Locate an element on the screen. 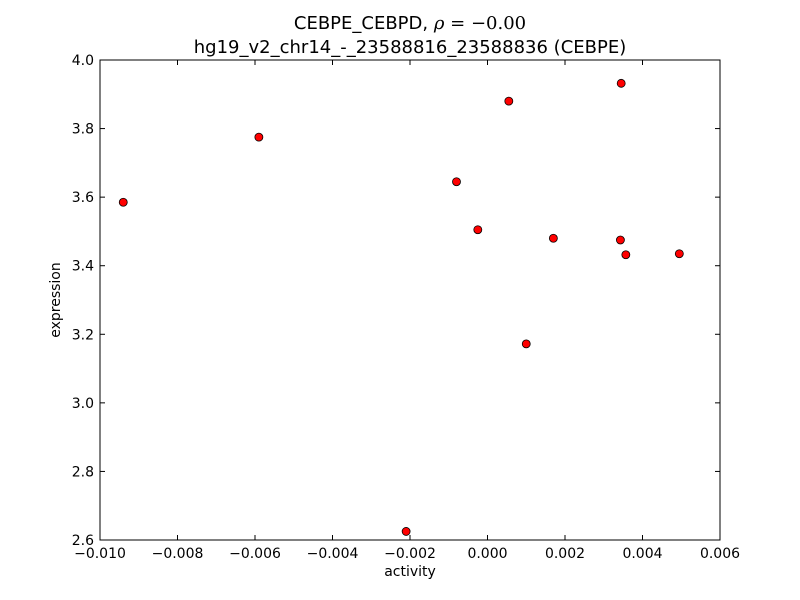  x-tick-label: −0.004 is located at coordinates (333, 554).